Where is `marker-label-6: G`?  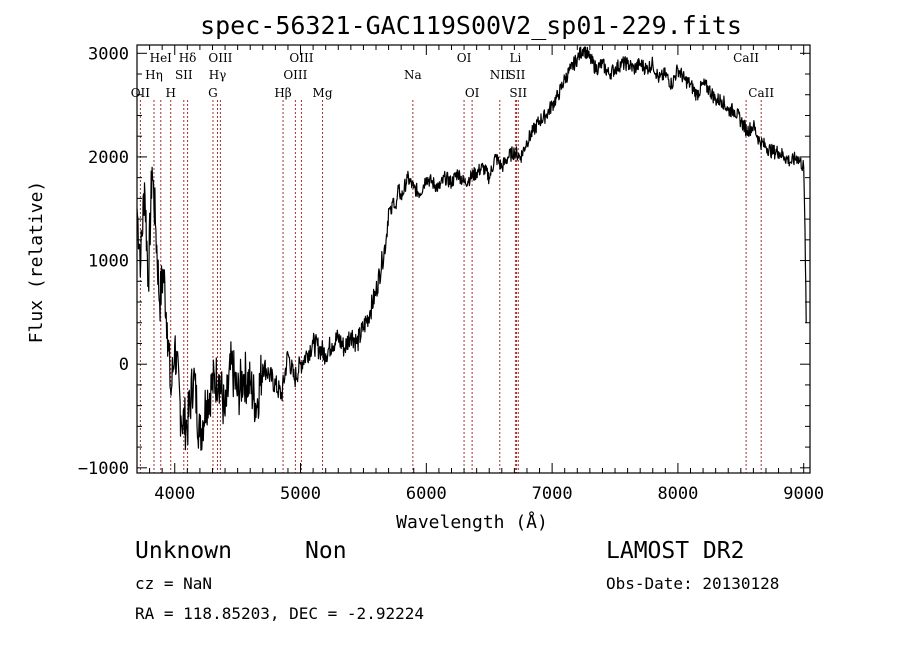
marker-label-6: G is located at coordinates (213, 93).